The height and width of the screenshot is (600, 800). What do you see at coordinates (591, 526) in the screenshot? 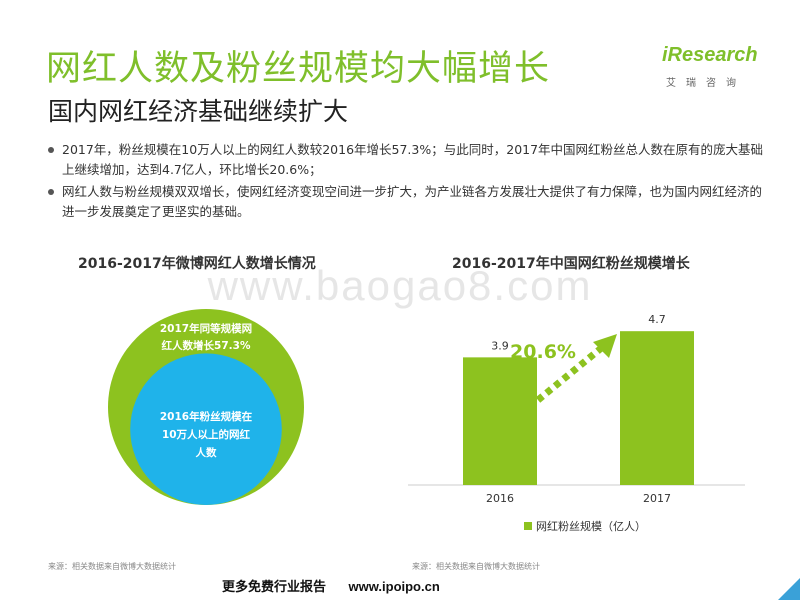
I see `legend-label: 网红粉丝规模（亿人）` at bounding box center [591, 526].